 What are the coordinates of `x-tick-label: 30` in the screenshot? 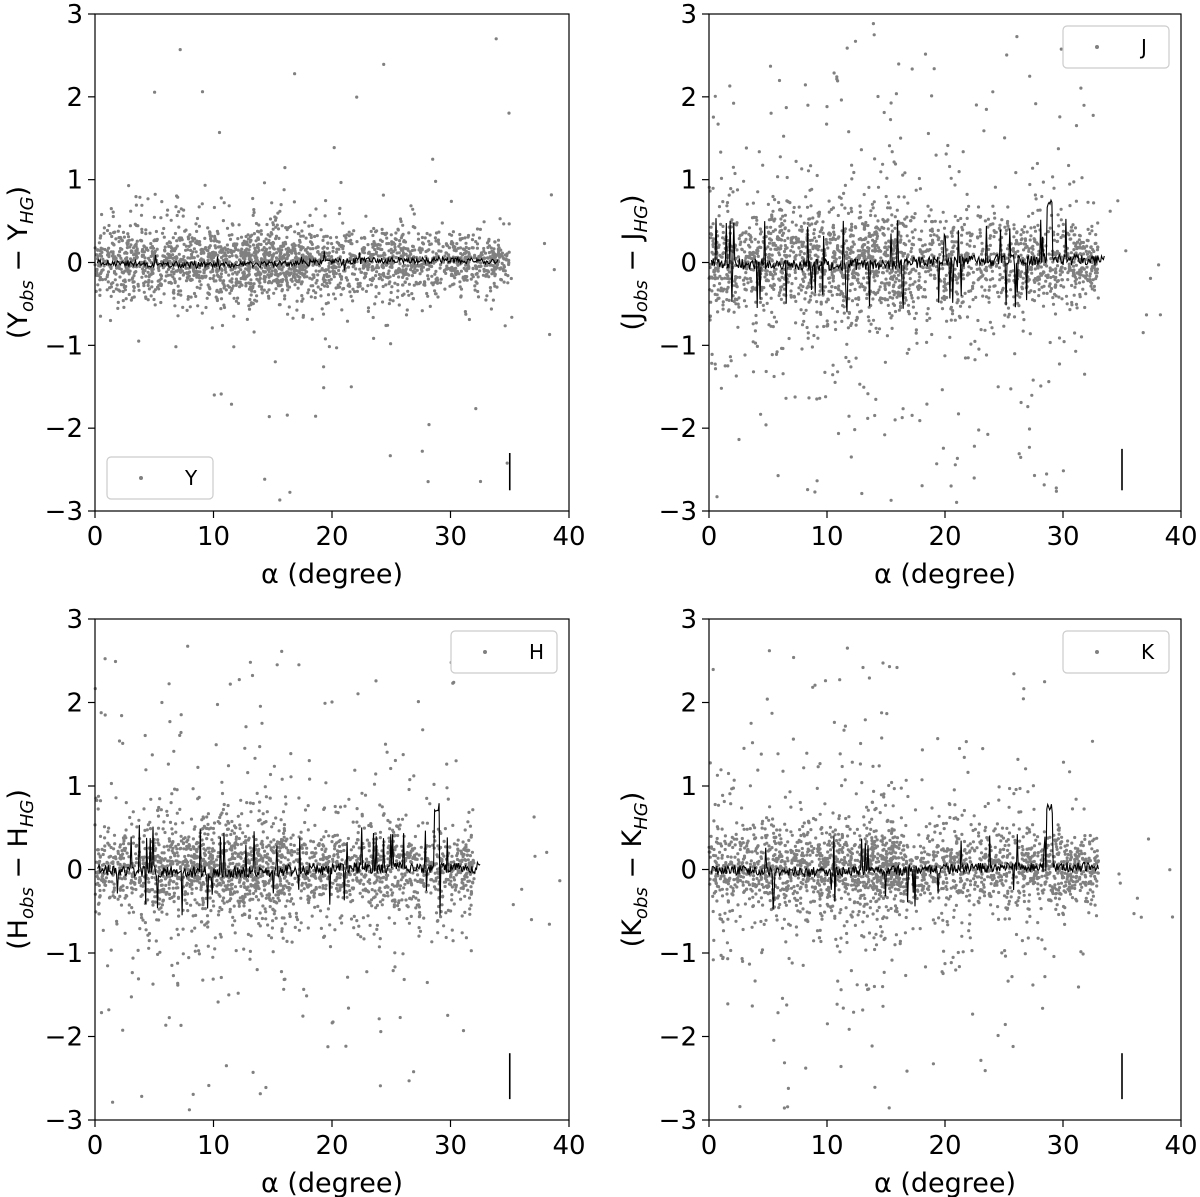 It's located at (450, 537).